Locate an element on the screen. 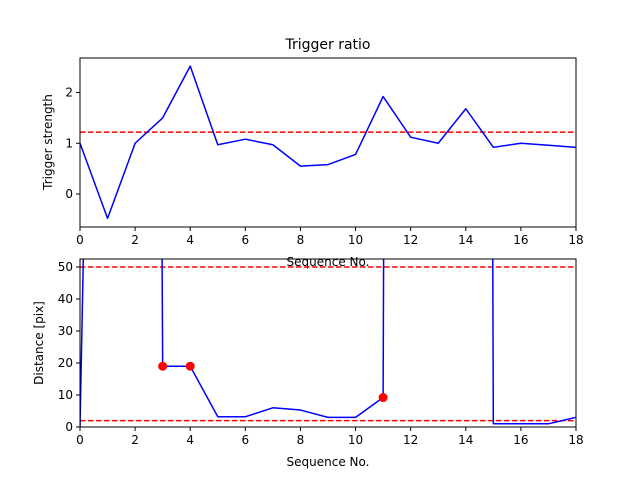  y-tick-label: 40 is located at coordinates (65, 299).